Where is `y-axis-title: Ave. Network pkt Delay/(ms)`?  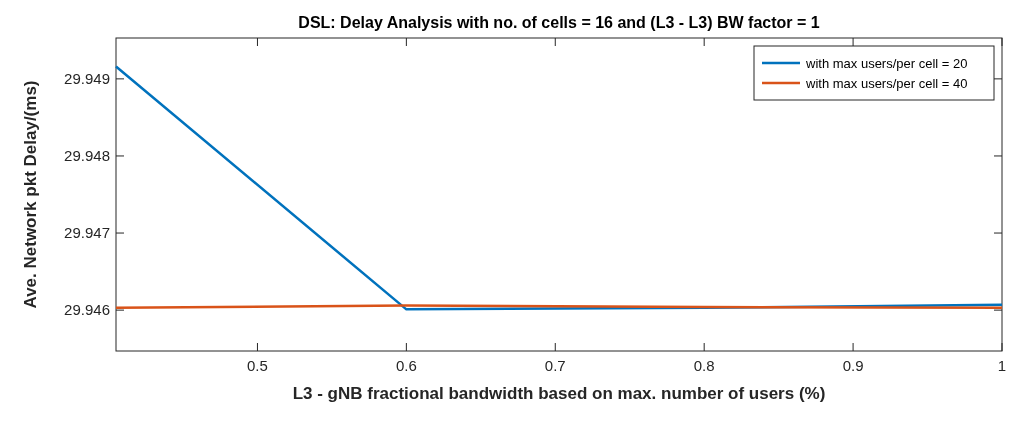
y-axis-title: Ave. Network pkt Delay/(ms) is located at coordinates (30, 194).